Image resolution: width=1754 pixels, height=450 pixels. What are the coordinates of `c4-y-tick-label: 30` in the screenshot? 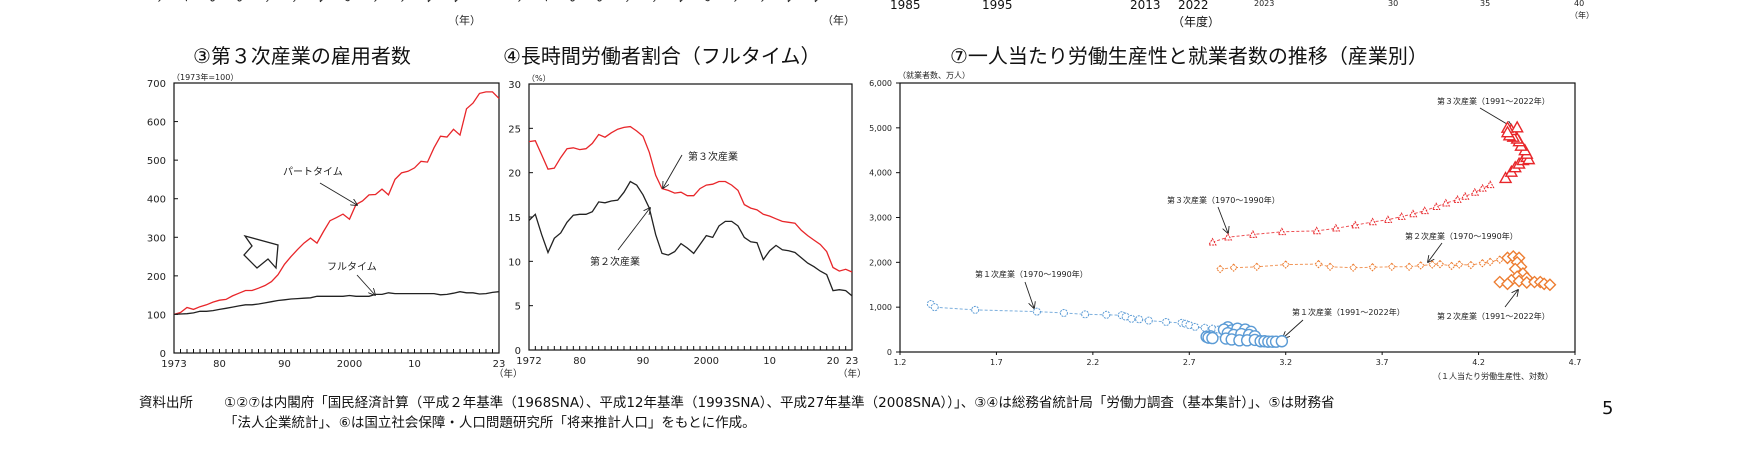 It's located at (514, 85).